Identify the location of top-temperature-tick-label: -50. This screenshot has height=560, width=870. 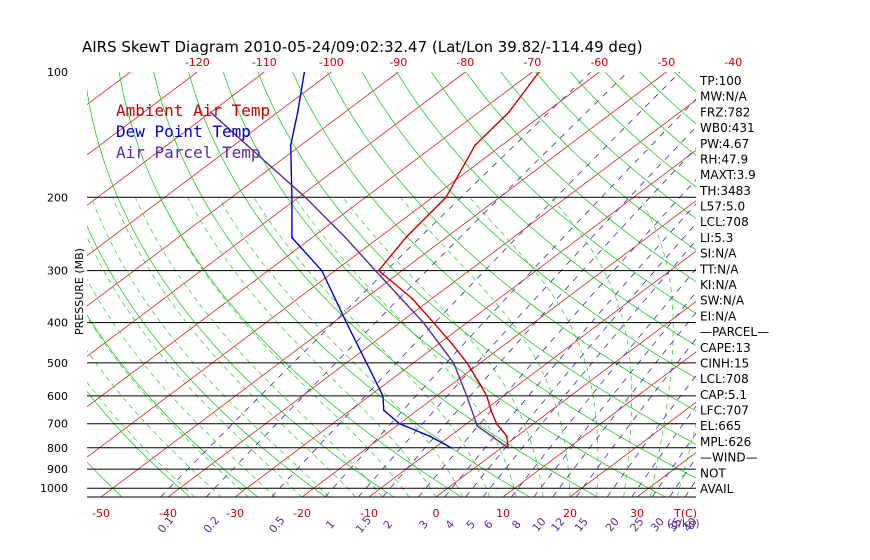
(666, 62).